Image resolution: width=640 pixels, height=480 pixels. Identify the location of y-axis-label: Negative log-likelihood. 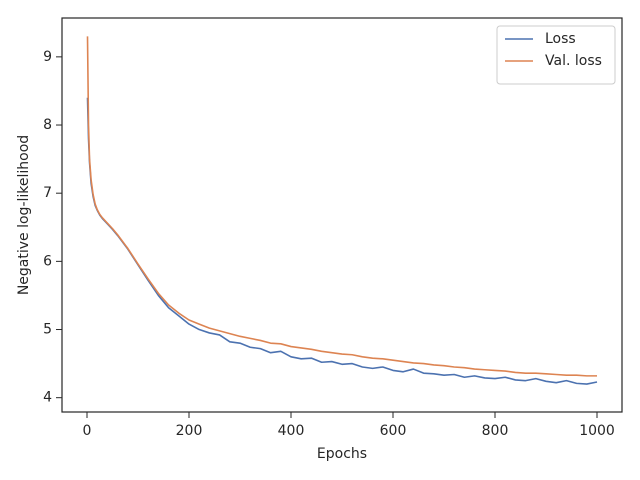
(24, 215).